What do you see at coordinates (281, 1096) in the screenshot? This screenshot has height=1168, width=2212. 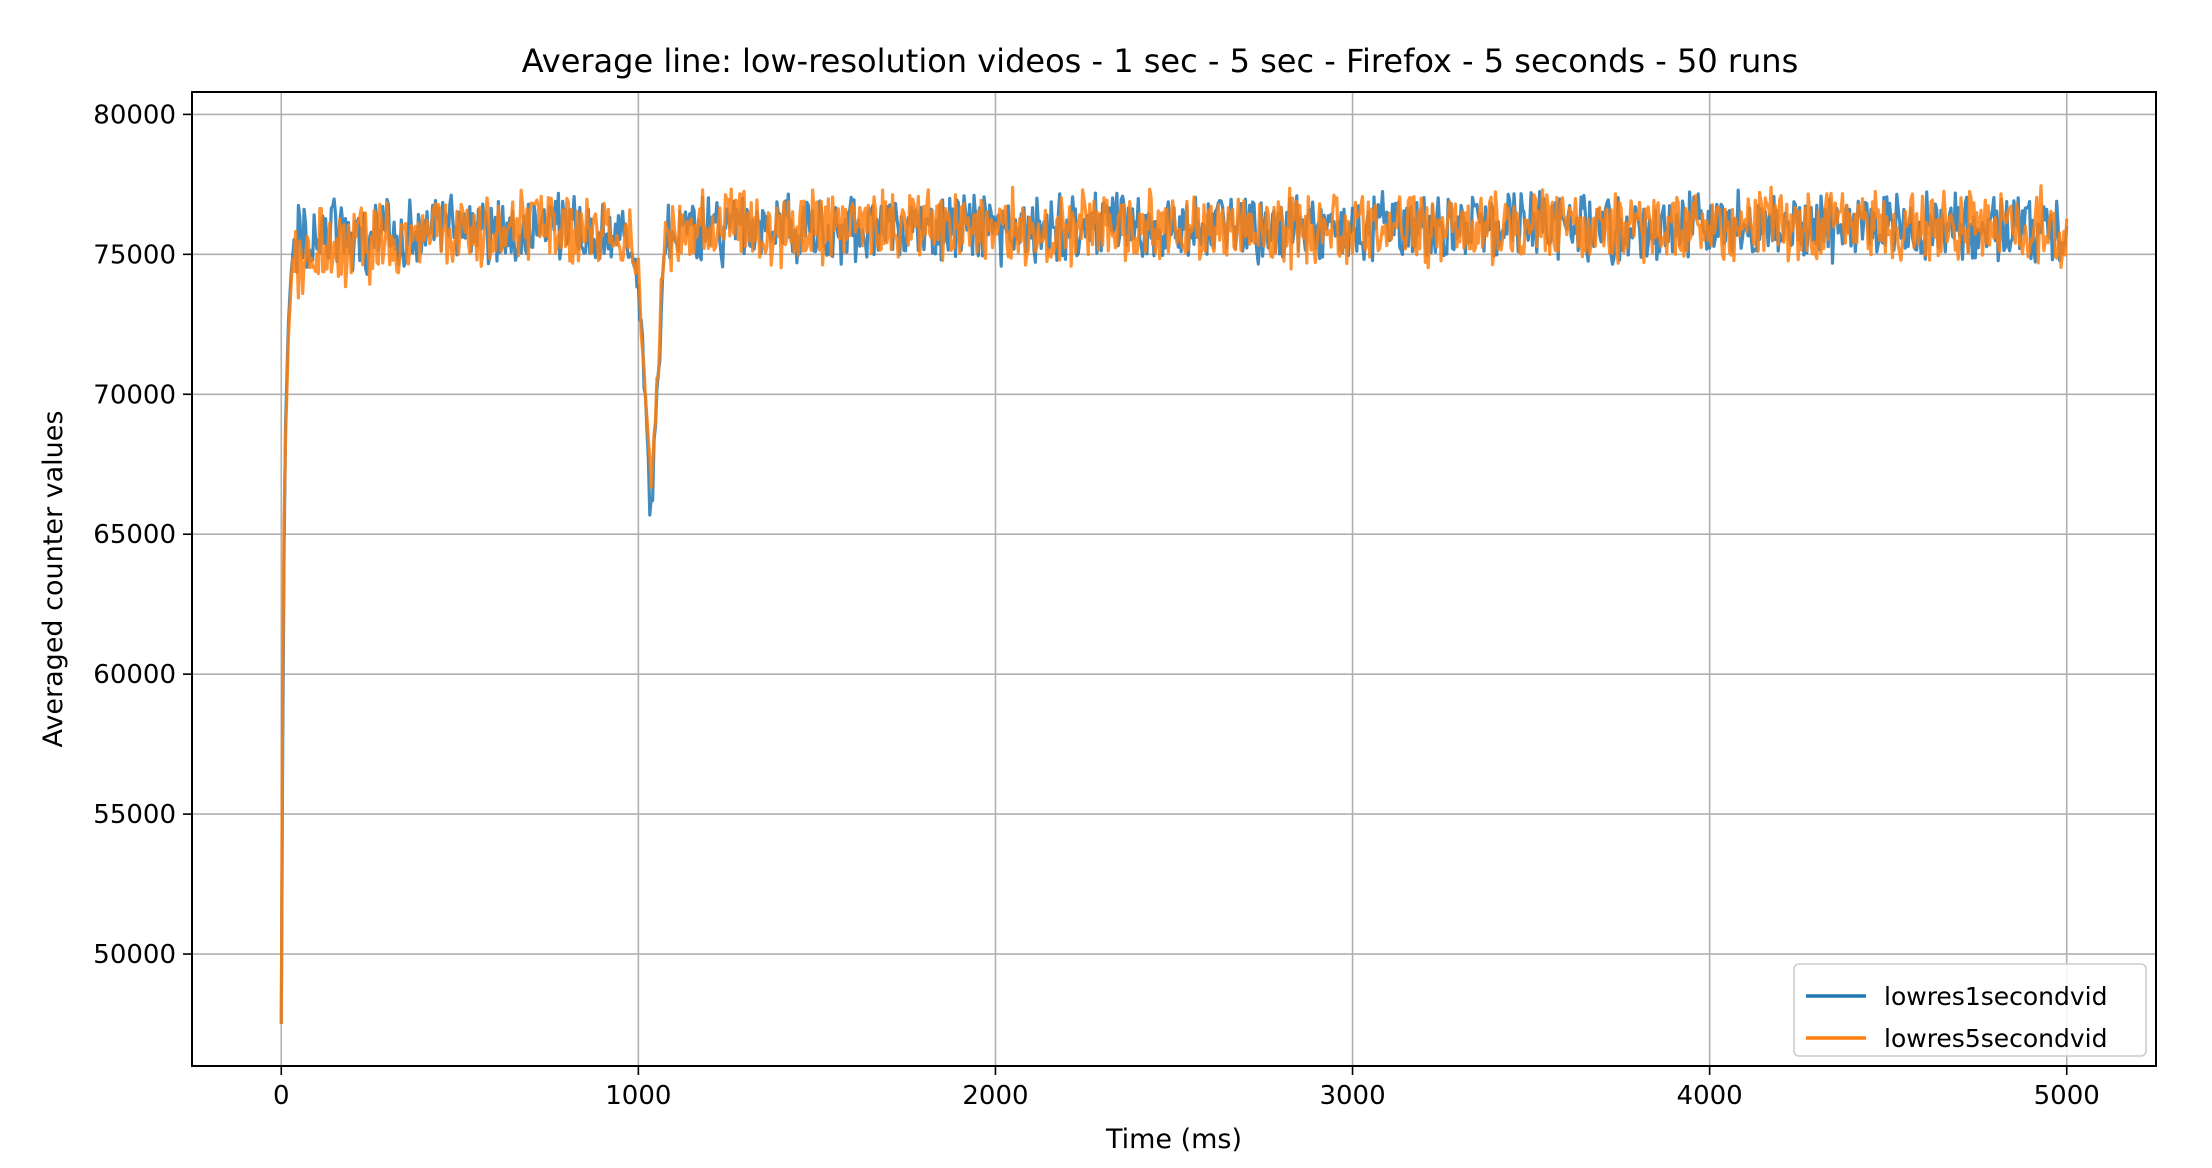 I see `x-tick-label: 0` at bounding box center [281, 1096].